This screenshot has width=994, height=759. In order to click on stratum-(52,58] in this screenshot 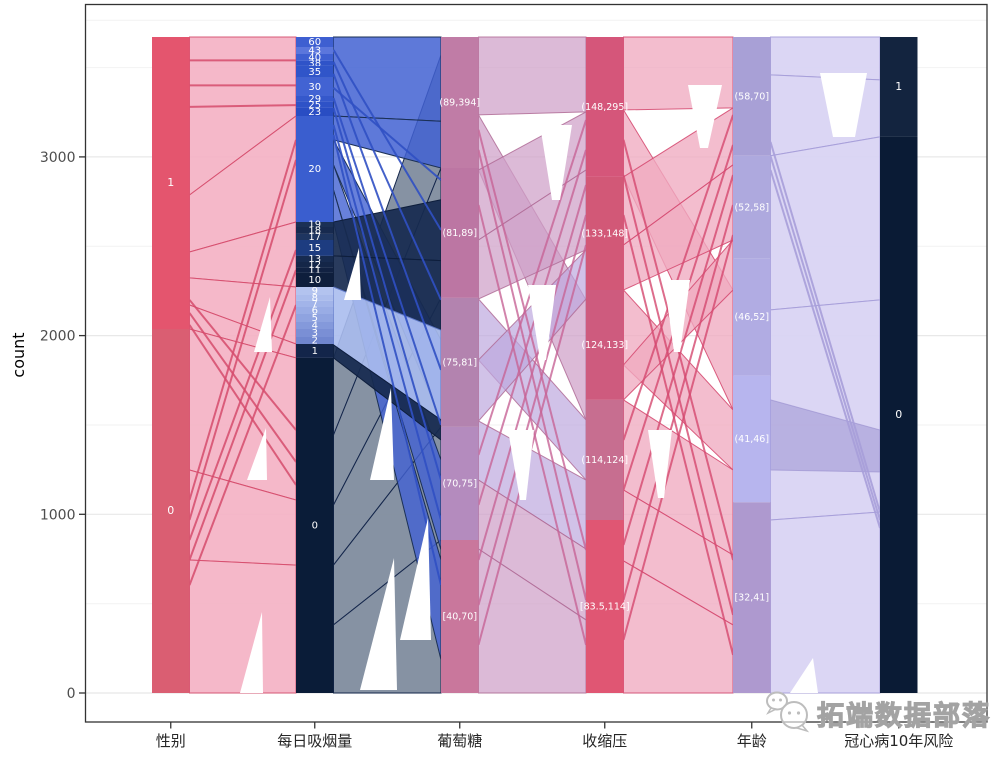, I will do `click(752, 207)`.